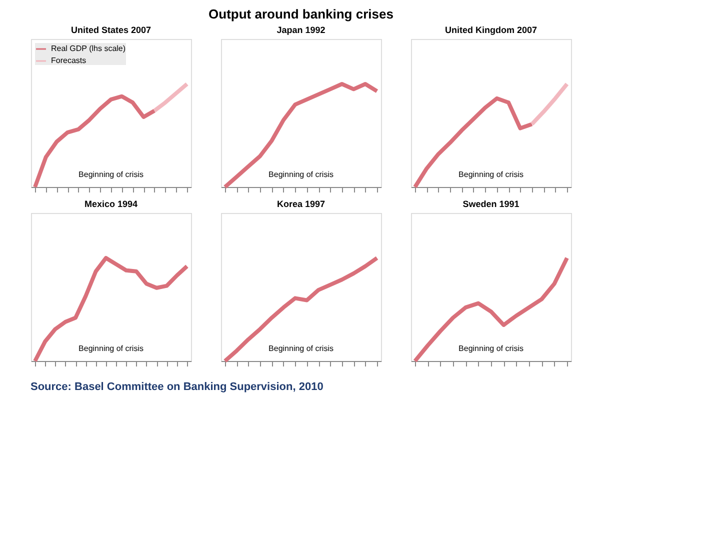  Describe the element at coordinates (177, 387) in the screenshot. I see `source-note: Source: Basel Committee on Banking Supervision, 2010` at that location.